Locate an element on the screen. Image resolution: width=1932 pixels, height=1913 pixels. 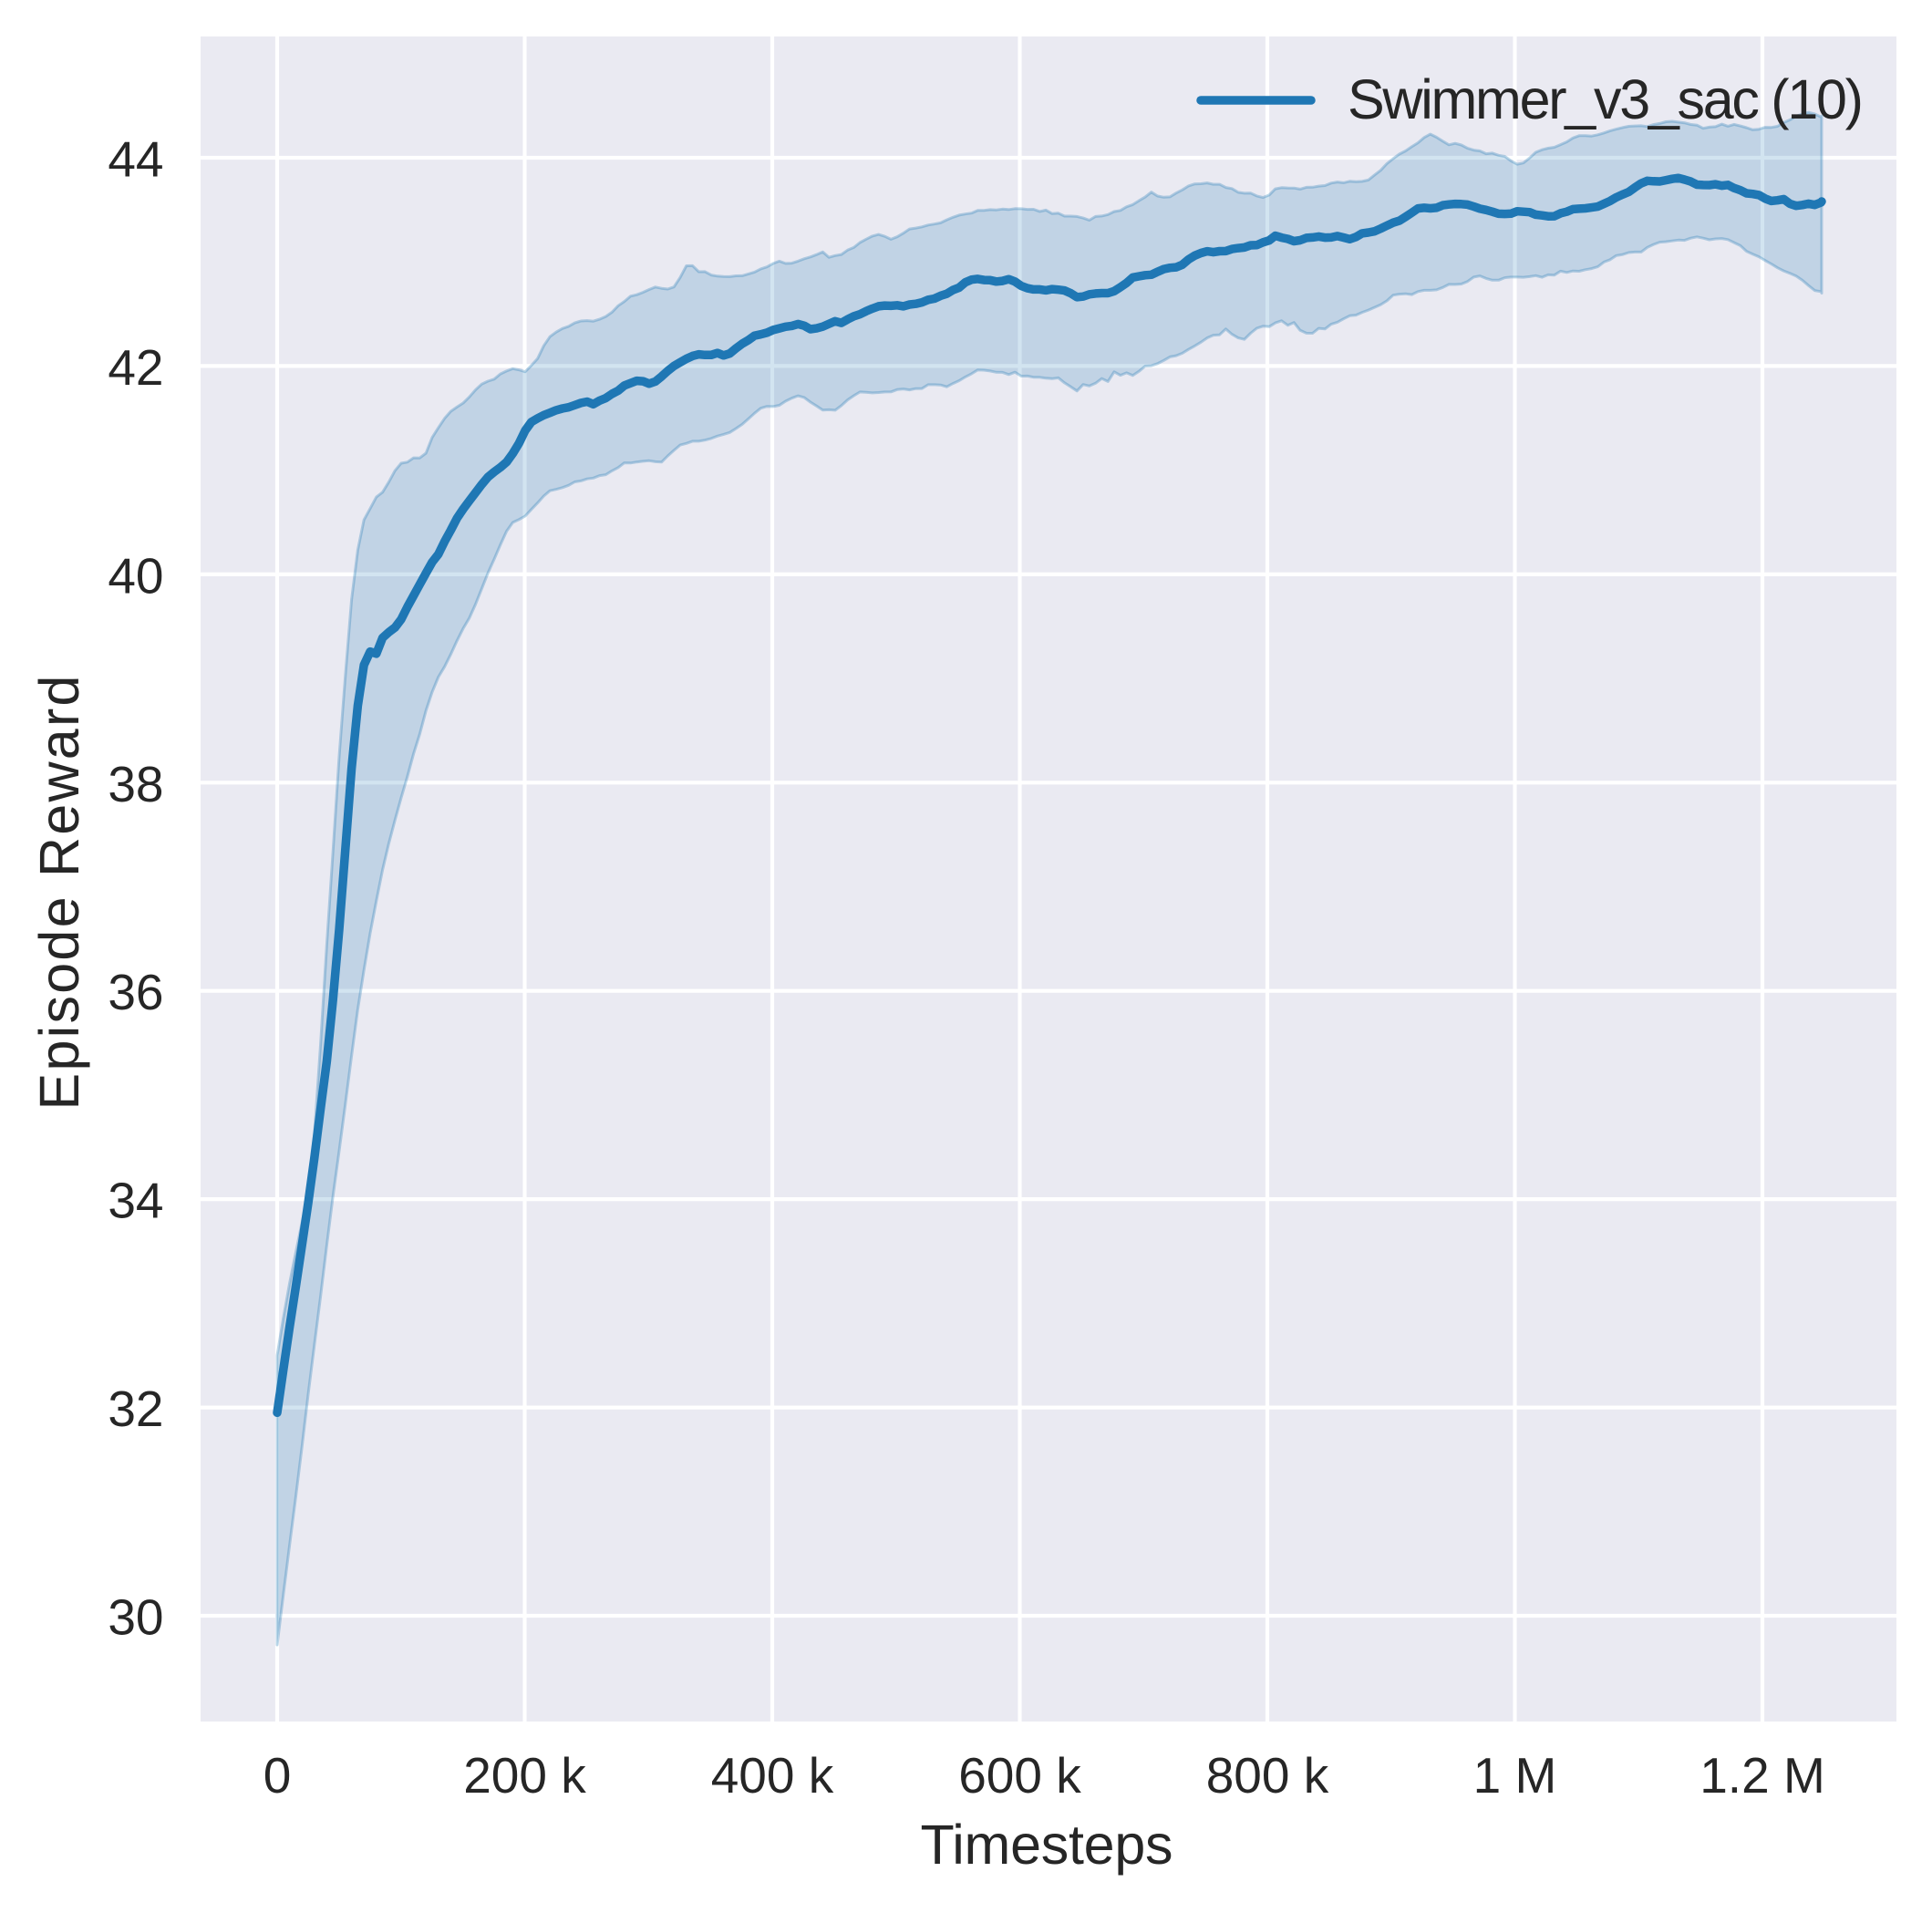
svg-text: Swimmer_v3_sac (10) is located at coordinates (1606, 99).